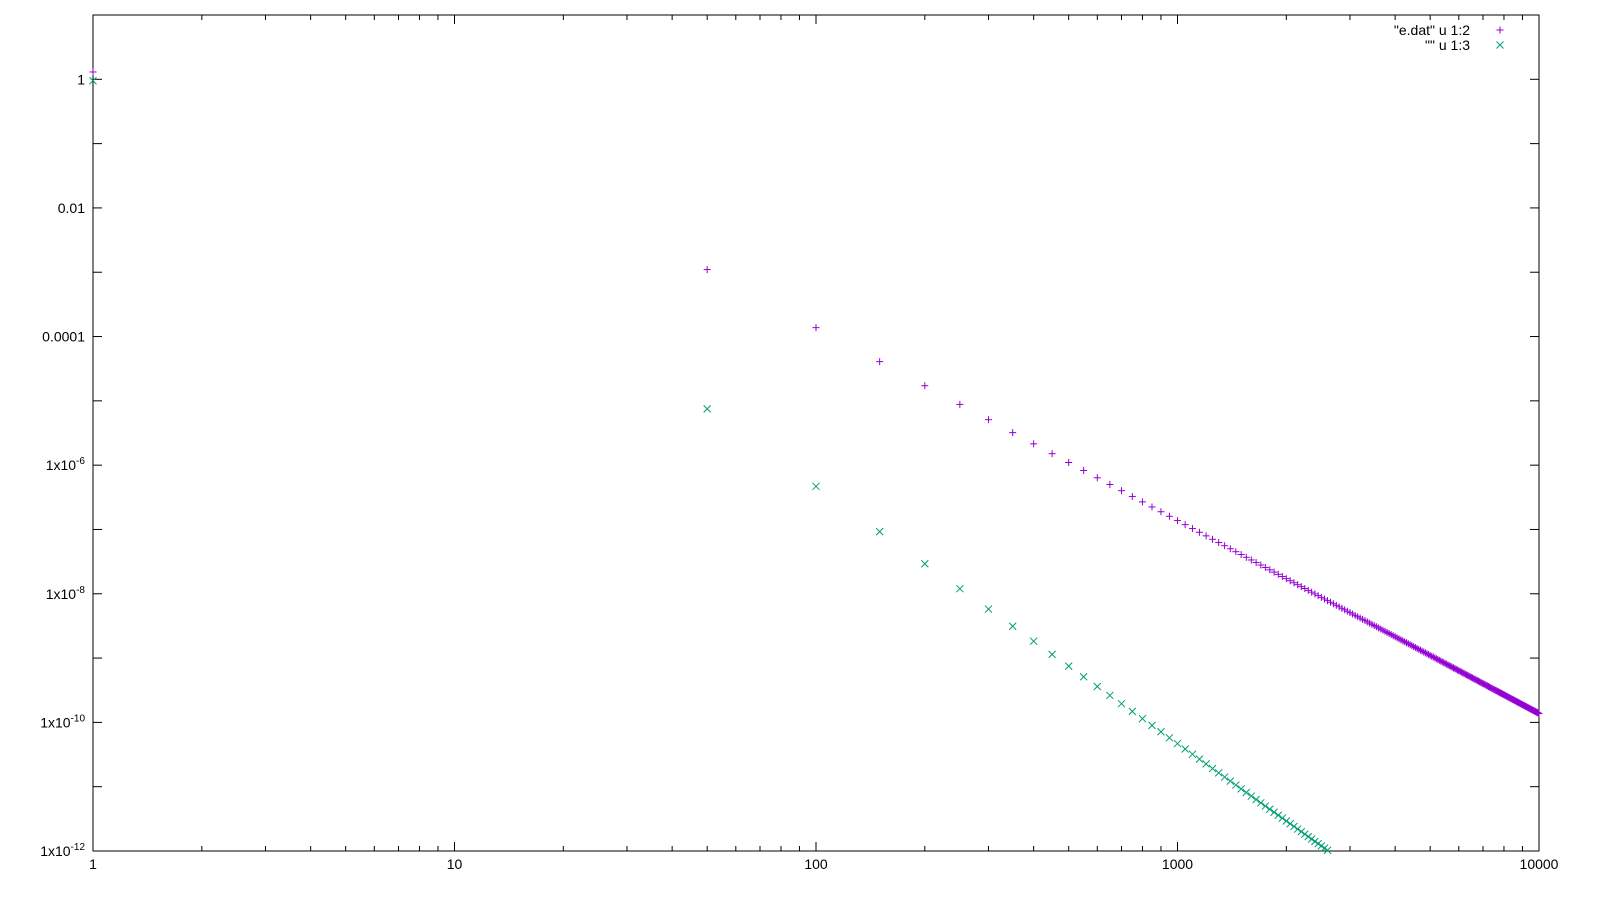 The width and height of the screenshot is (1600, 900). What do you see at coordinates (93, 864) in the screenshot?
I see `x-tick-label: 1` at bounding box center [93, 864].